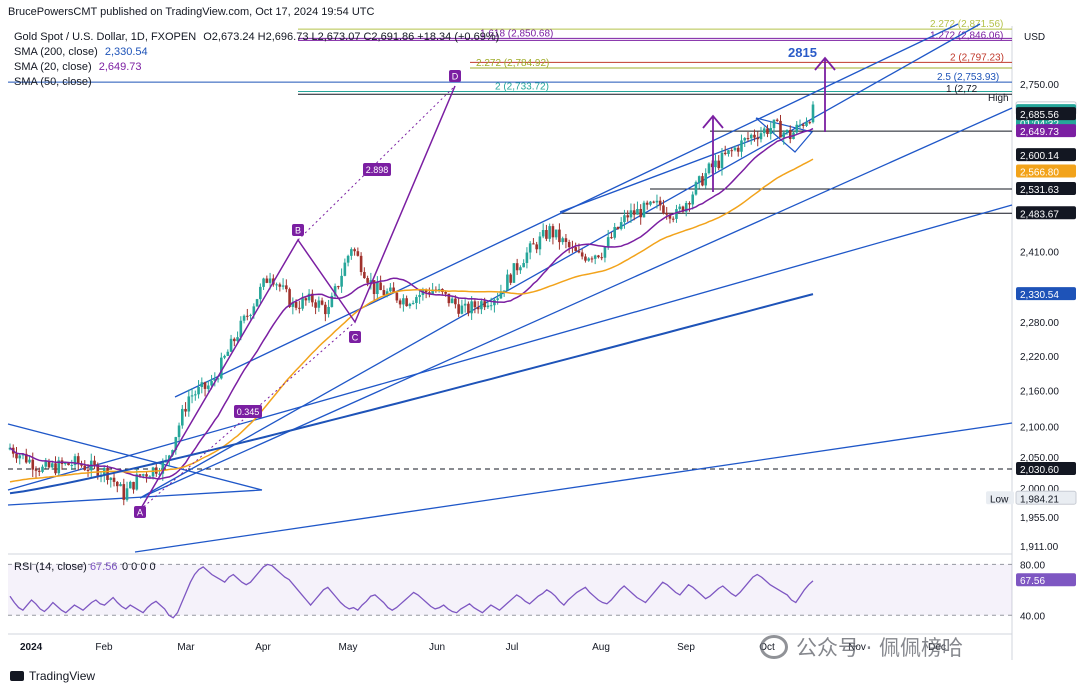  What do you see at coordinates (298, 230) in the screenshot?
I see `pattern-point-b` at bounding box center [298, 230].